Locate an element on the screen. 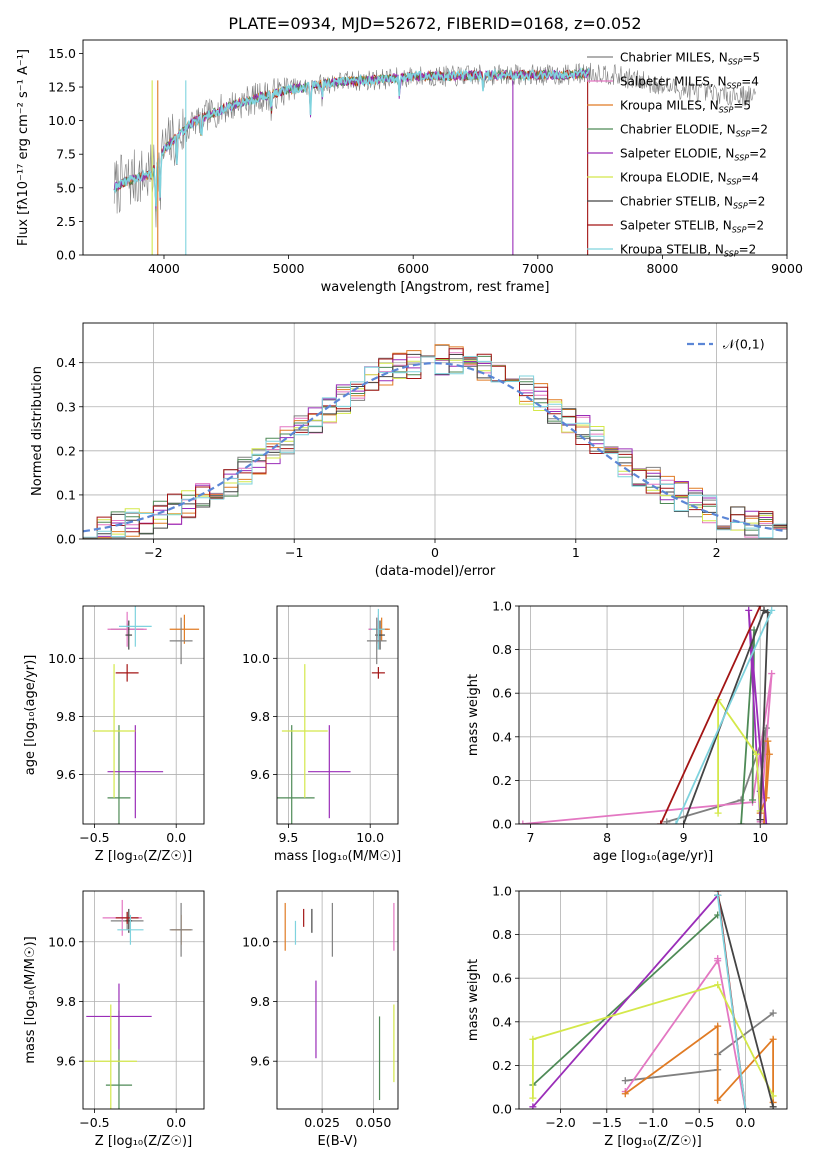 The image size is (819, 1170). y-tick-label: 0.8 is located at coordinates (502, 934).